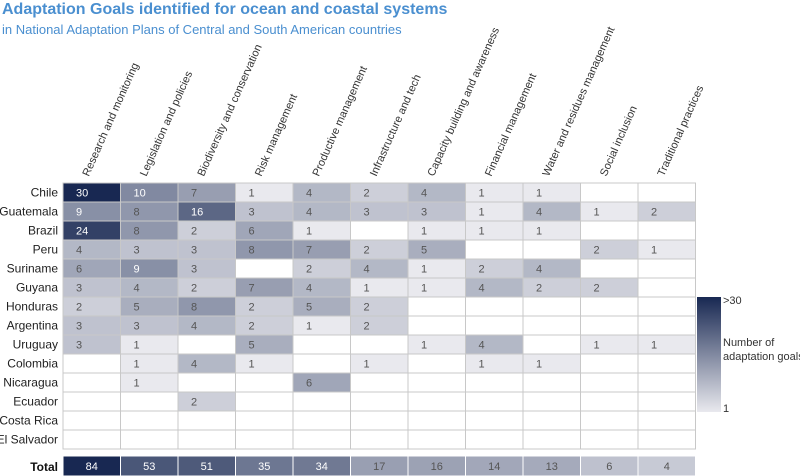 The width and height of the screenshot is (800, 476). What do you see at coordinates (30, 383) in the screenshot?
I see `row-label-nicaragua: Nicaragua` at bounding box center [30, 383].